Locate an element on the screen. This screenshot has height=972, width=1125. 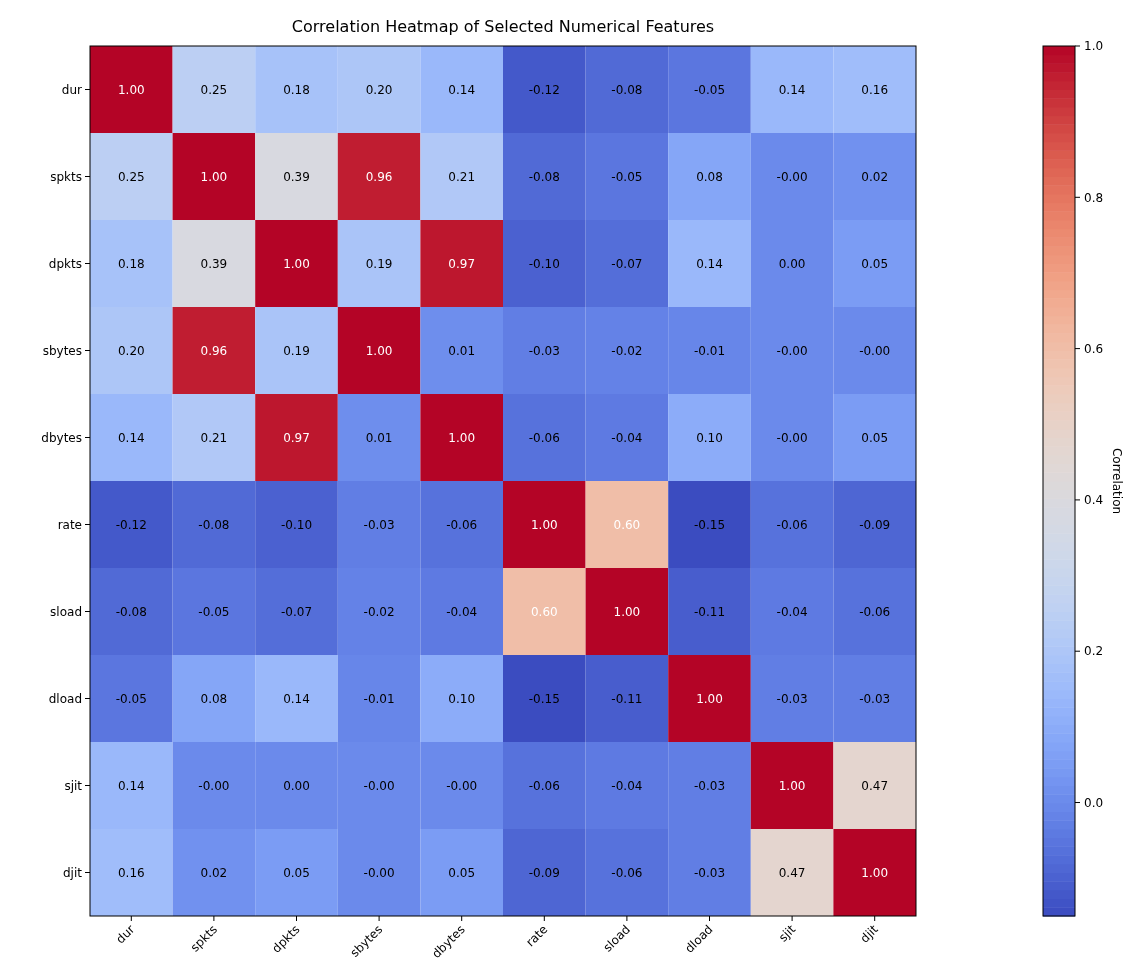
data-label: -0.01 is located at coordinates (379, 698).